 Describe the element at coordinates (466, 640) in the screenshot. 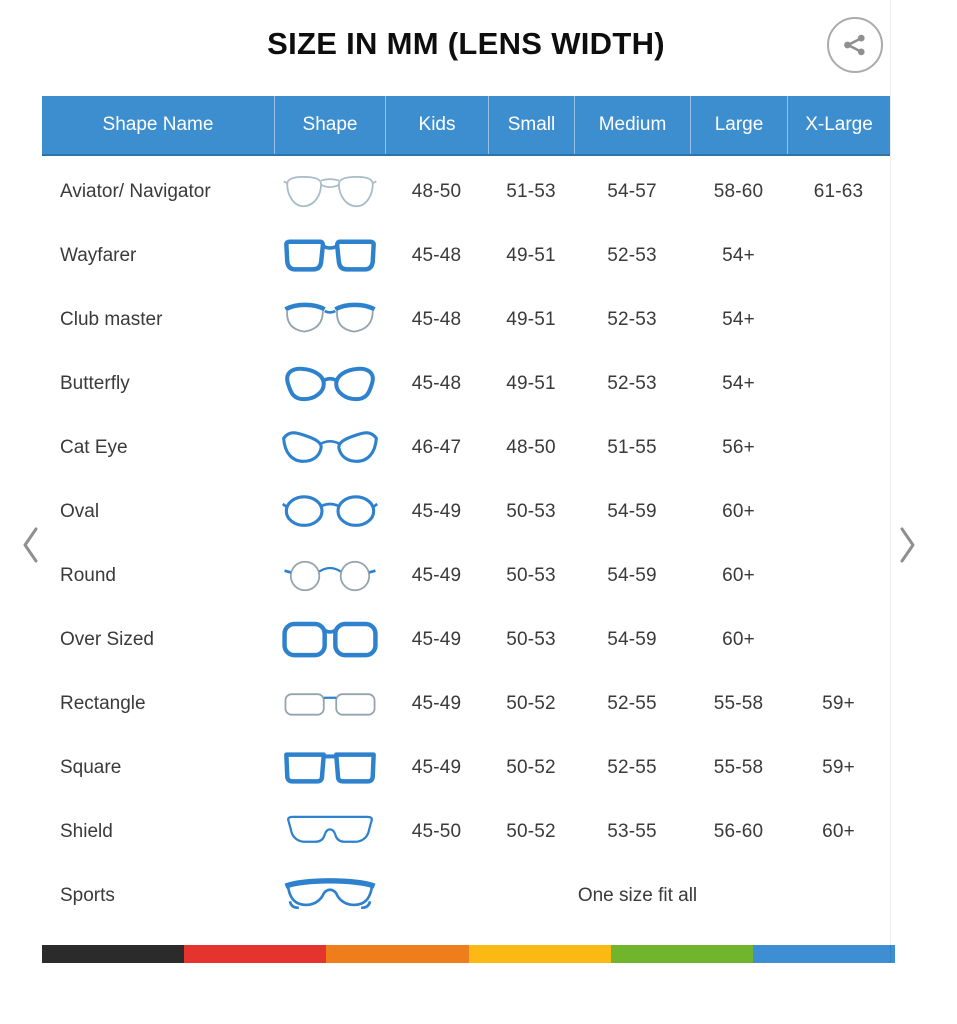

I see `table-row: Over Sized 45-49 50-53 54-59 60+` at that location.